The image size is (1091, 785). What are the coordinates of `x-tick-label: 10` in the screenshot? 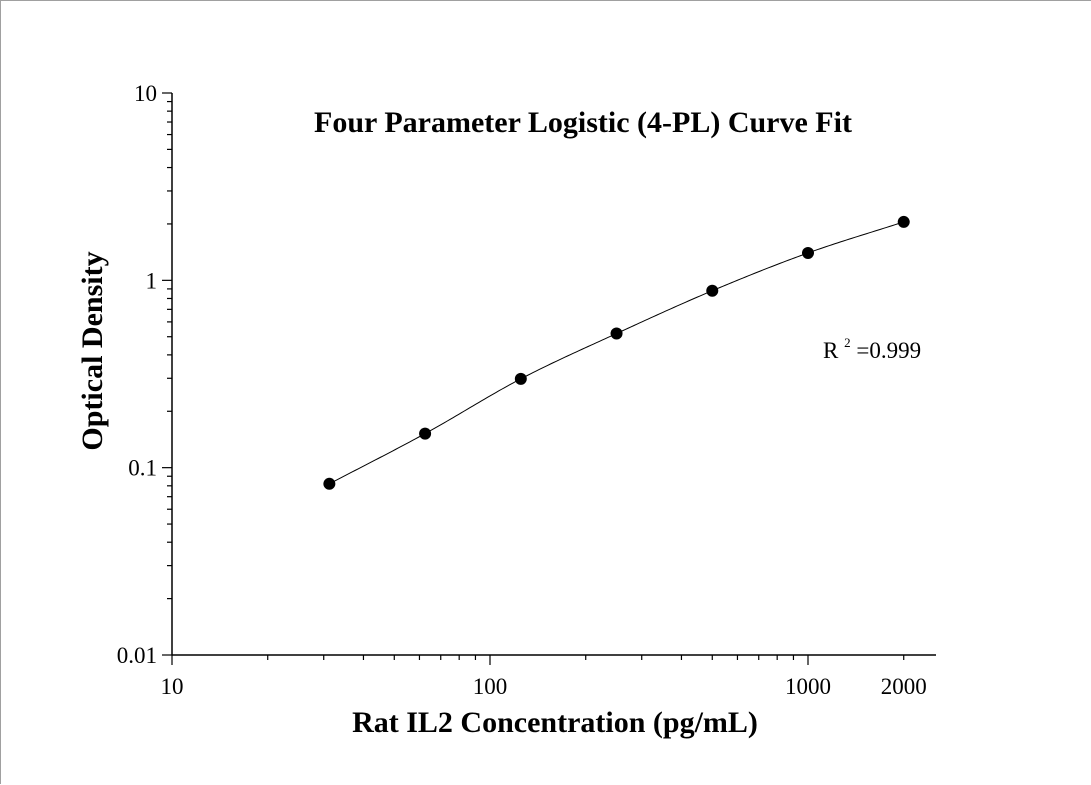 It's located at (172, 686).